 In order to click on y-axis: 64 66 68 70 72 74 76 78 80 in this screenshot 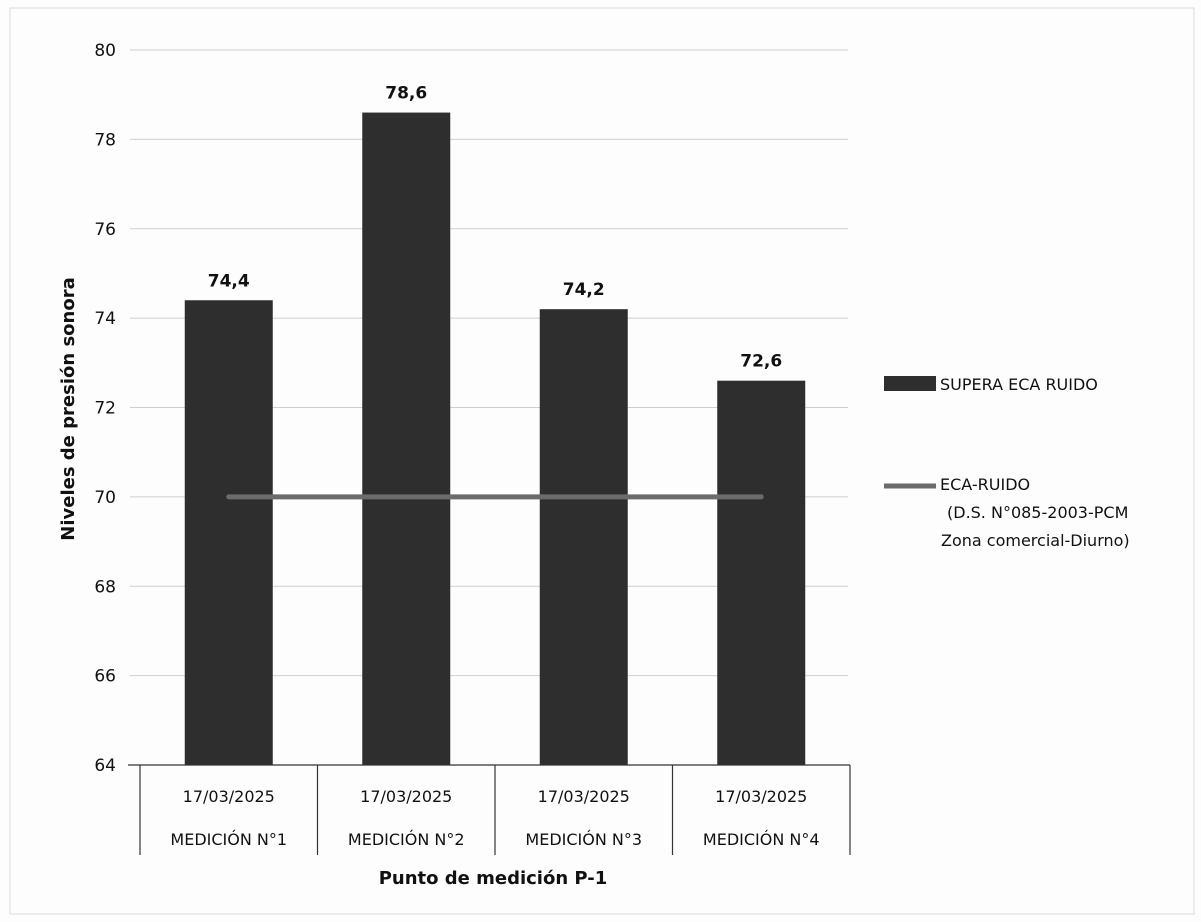, I will do `click(105, 408)`.